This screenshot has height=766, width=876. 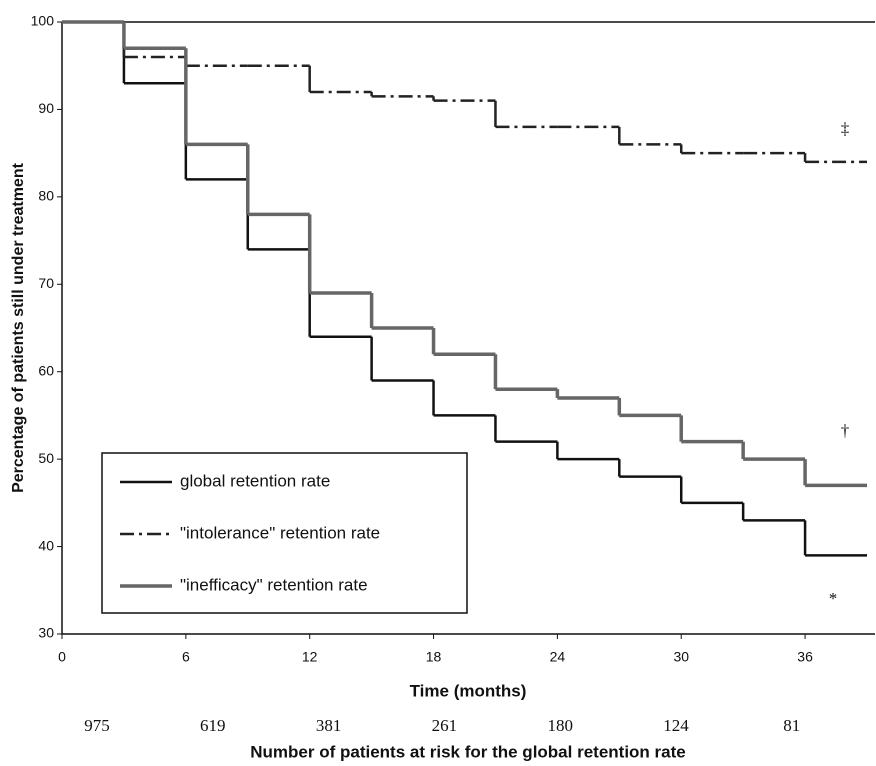 What do you see at coordinates (791, 725) in the screenshot?
I see `at-risk-value: 81` at bounding box center [791, 725].